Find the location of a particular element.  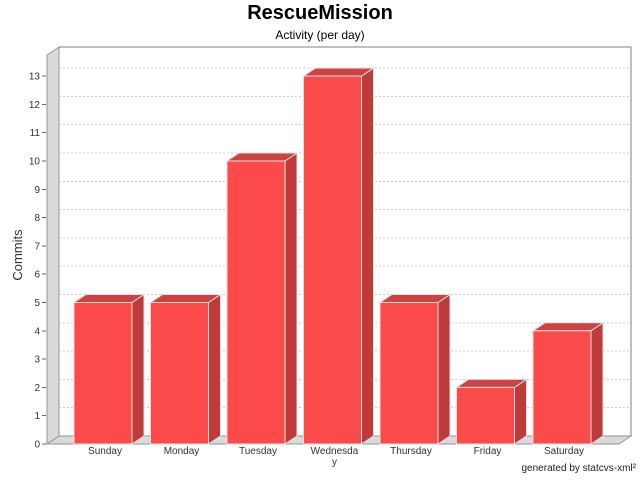

x-axis-label: Monday is located at coordinates (181, 451).